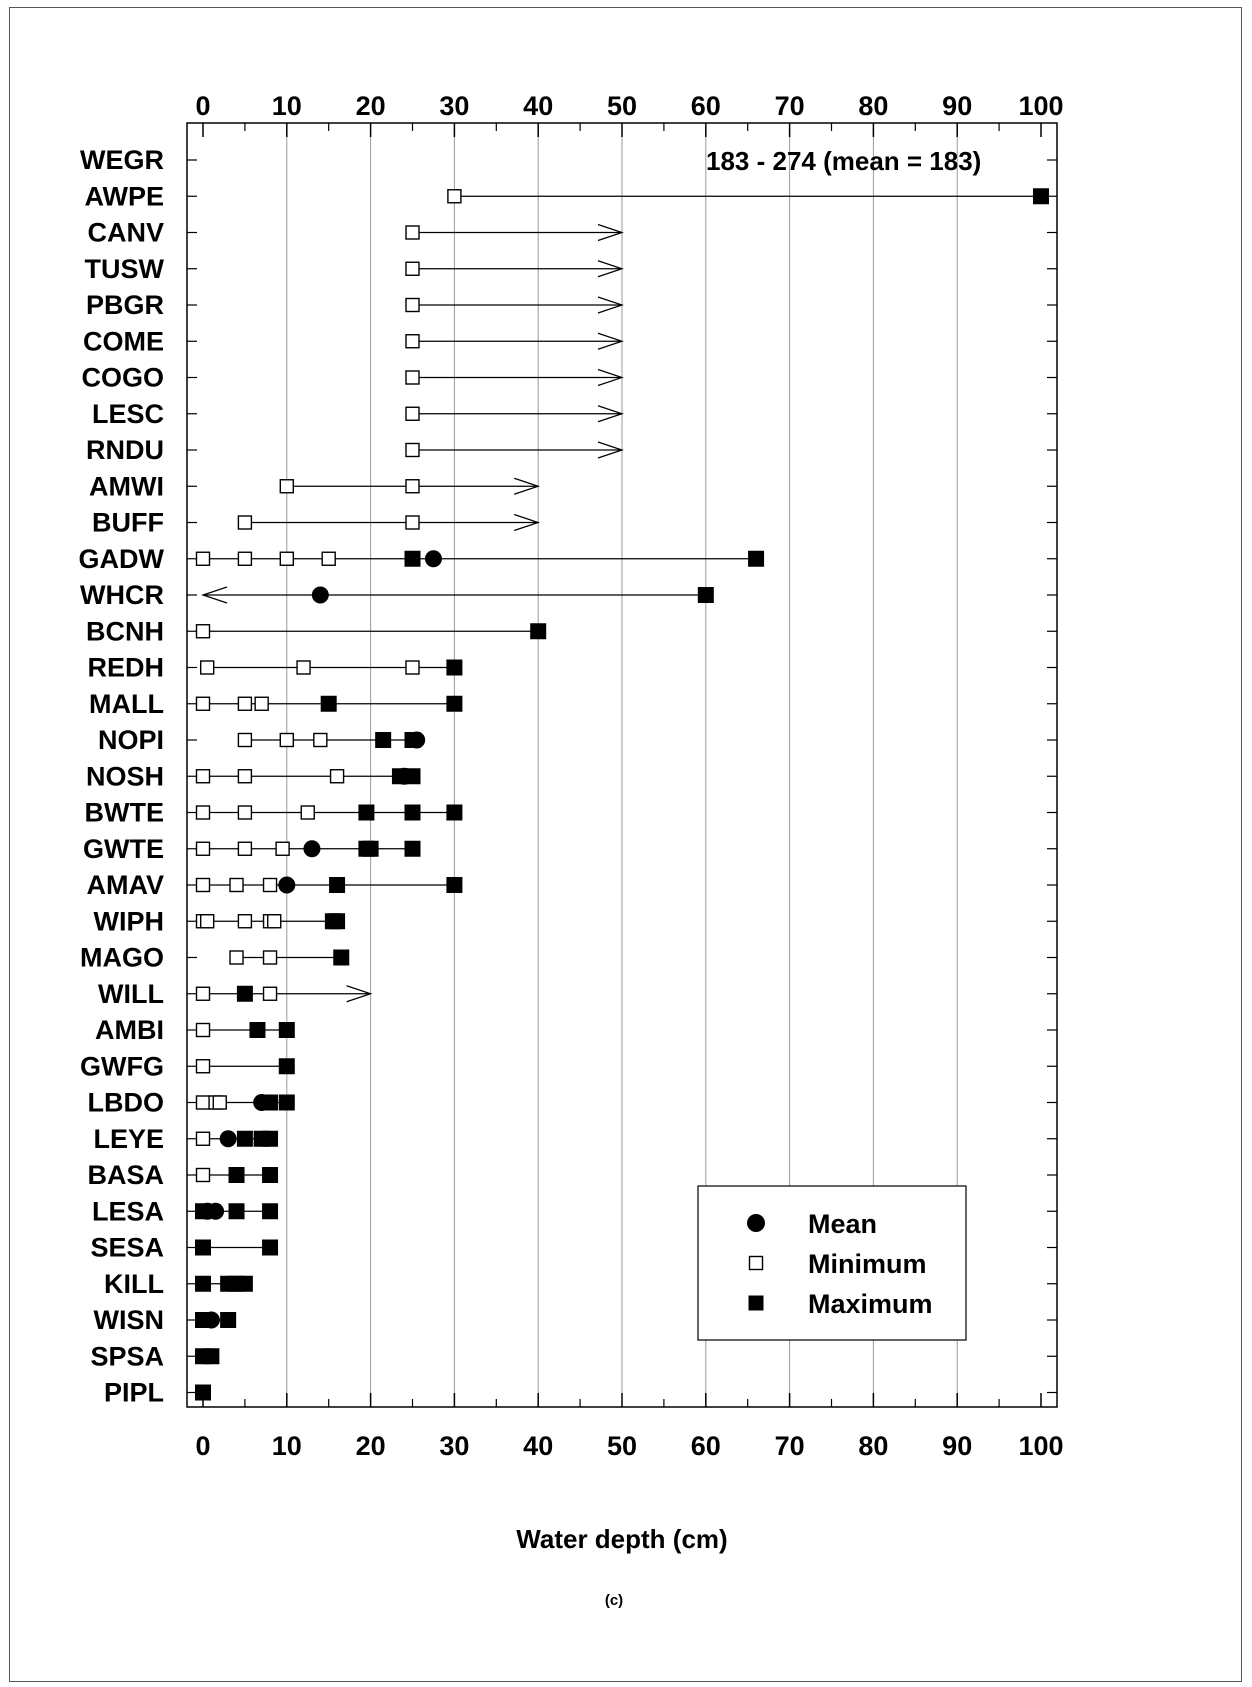 The height and width of the screenshot is (1687, 1252). Describe the element at coordinates (287, 1446) in the screenshot. I see `bottom-tick-label: 10` at that location.